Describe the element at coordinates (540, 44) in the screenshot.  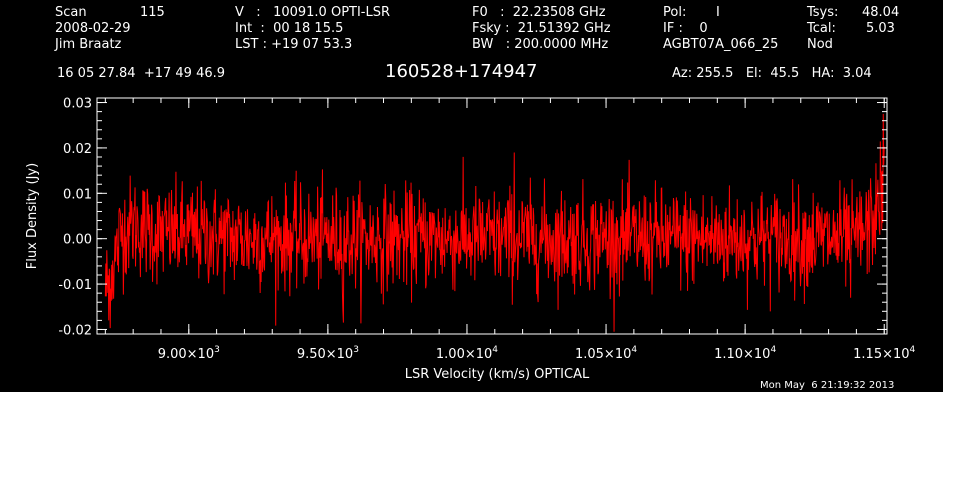
I see `bandwidth-info: BW : 200.0000 MHz` at that location.